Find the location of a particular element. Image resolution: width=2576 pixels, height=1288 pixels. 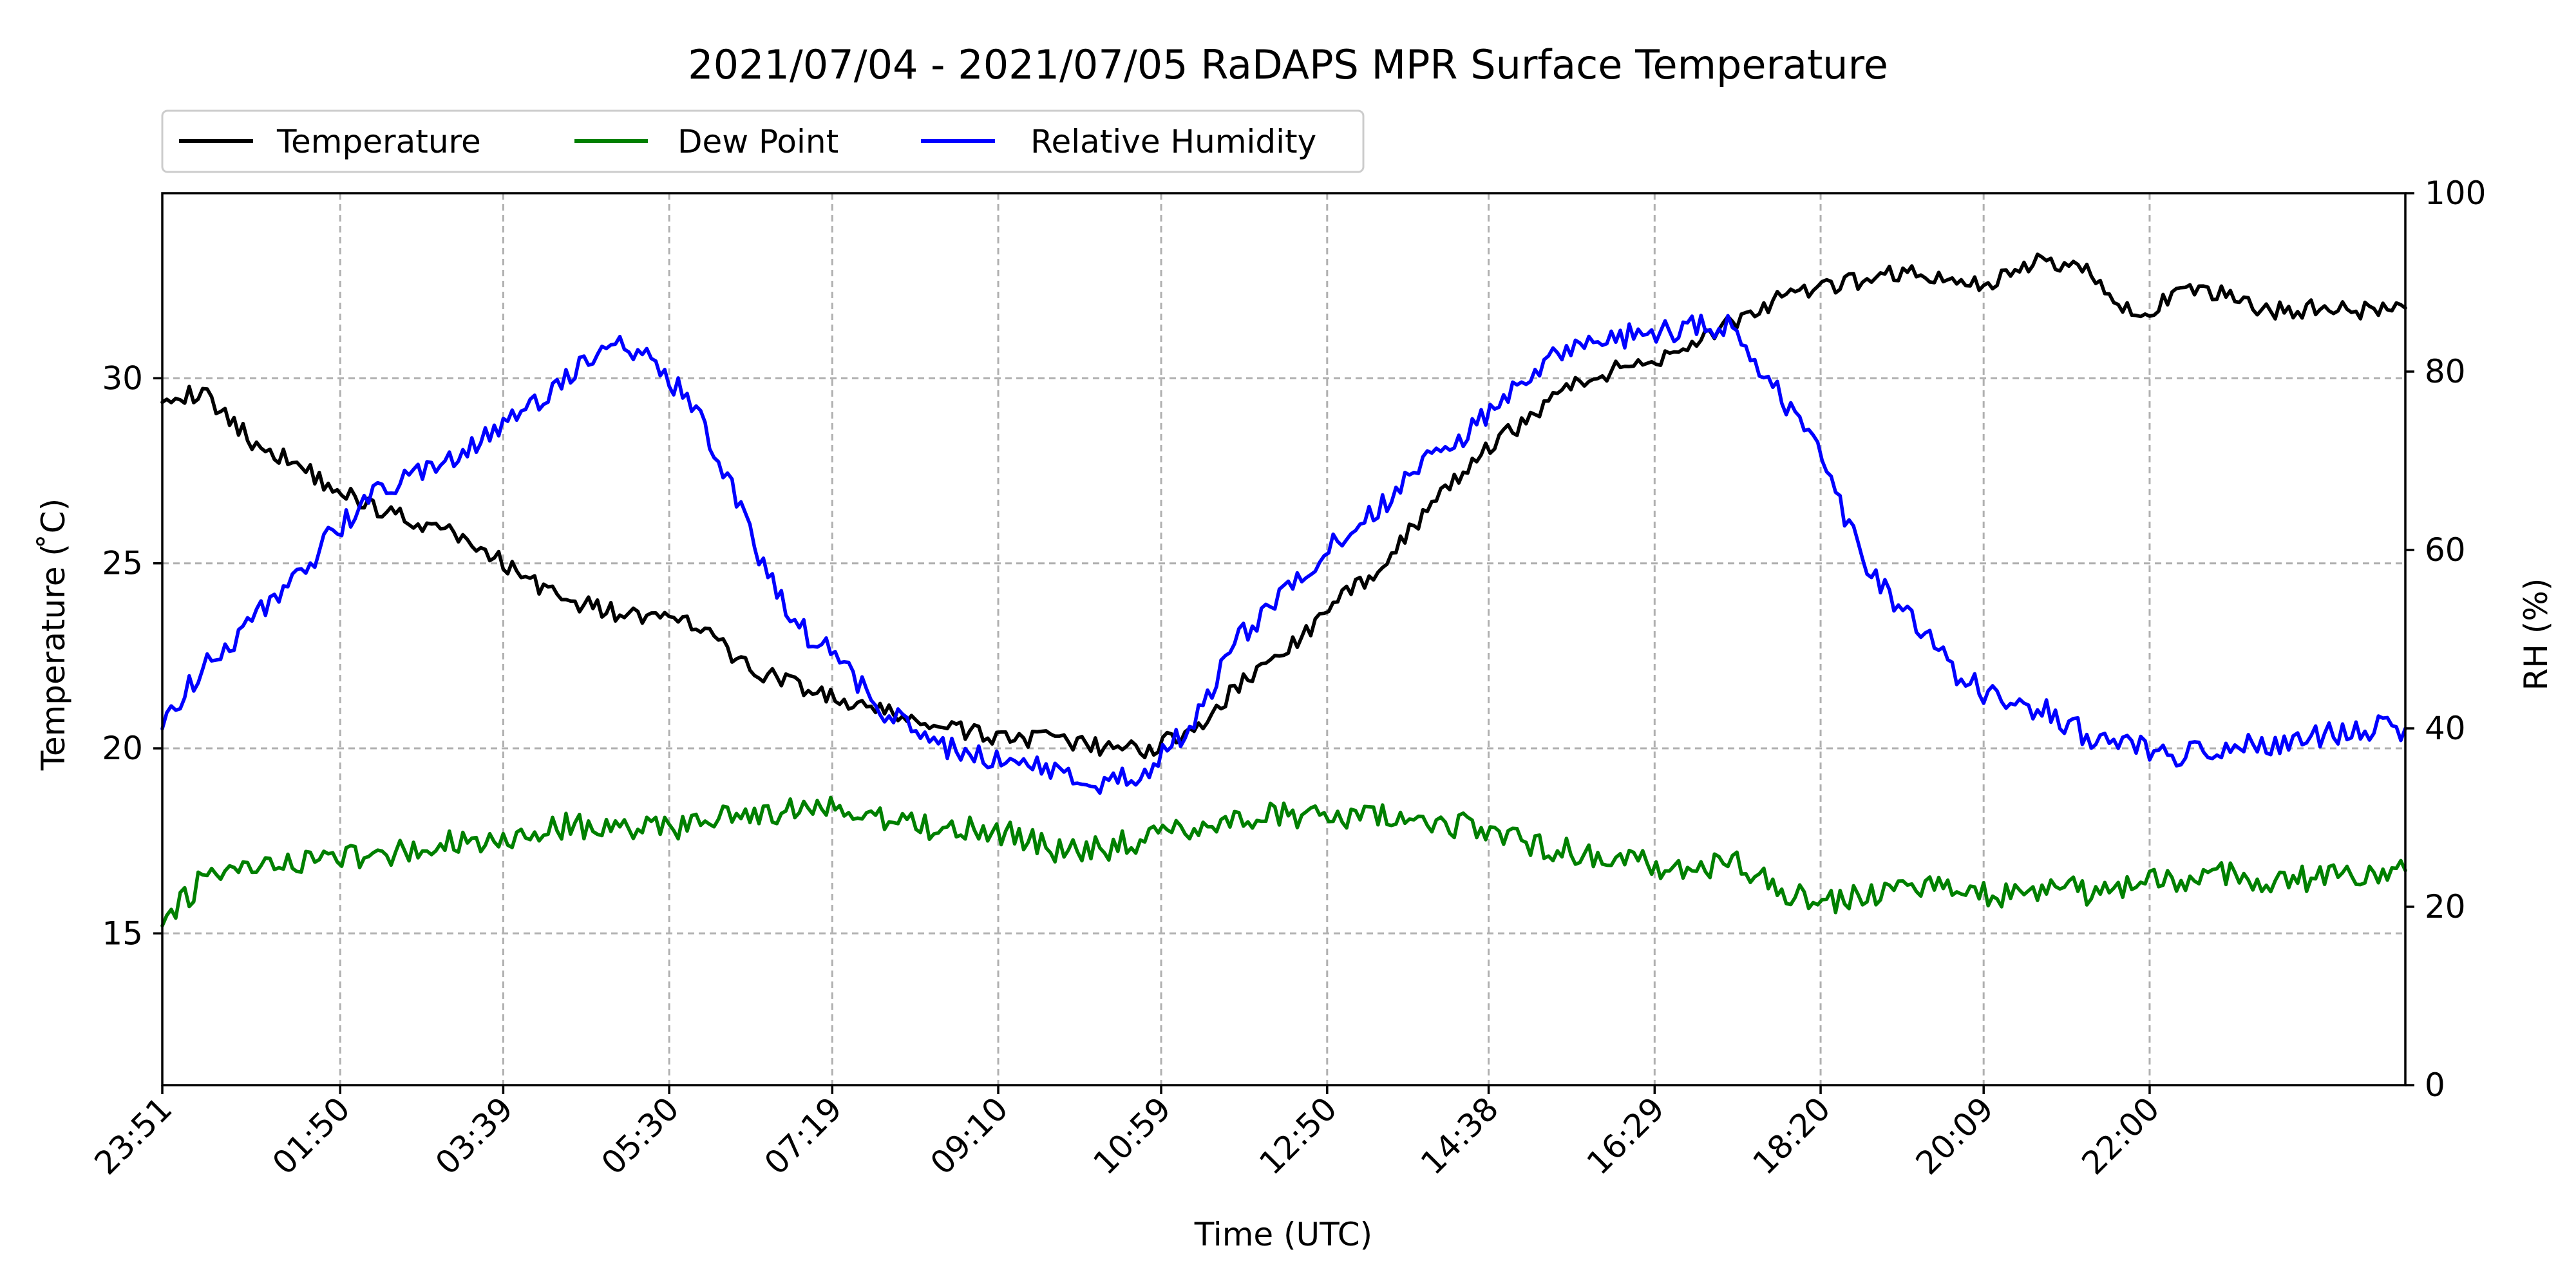

y-axis-right-label: RH (%) is located at coordinates (2536, 635).